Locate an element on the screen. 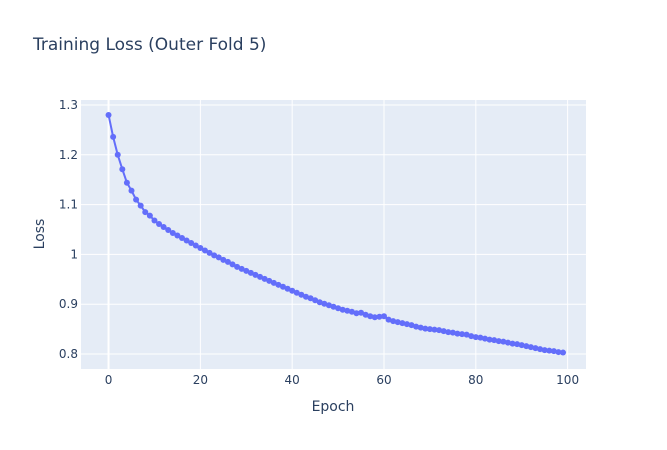 This screenshot has height=450, width=667. y-tick-label: 1 is located at coordinates (74, 254).